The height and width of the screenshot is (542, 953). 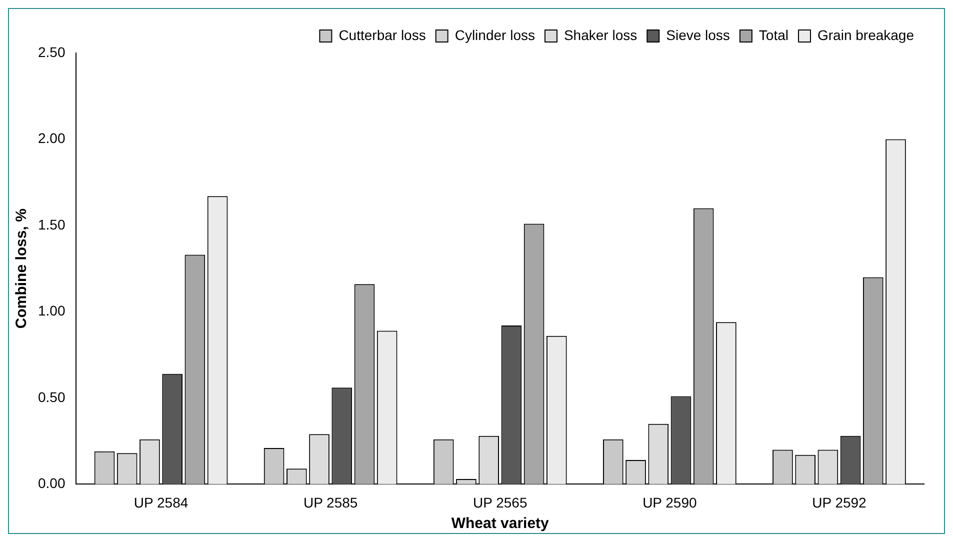 I want to click on x-tick-label: UP 2590, so click(x=669, y=502).